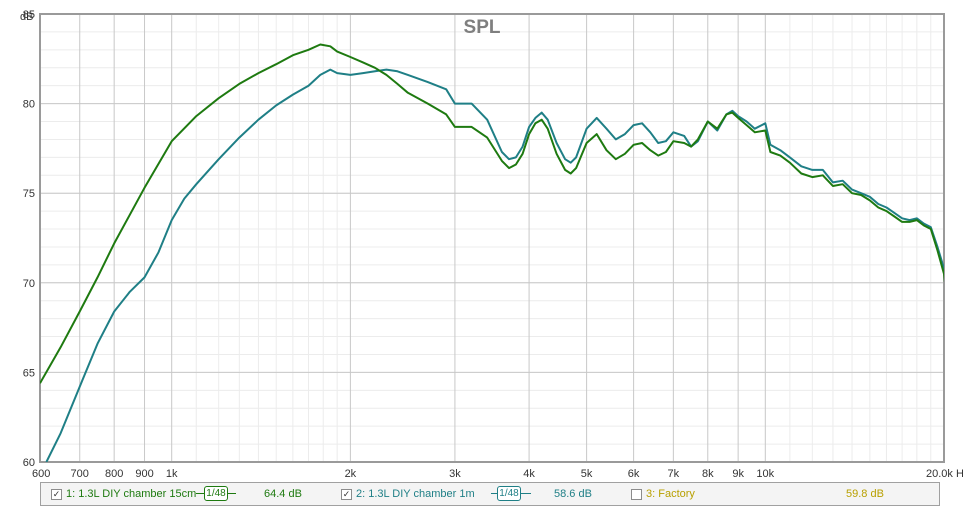 The width and height of the screenshot is (963, 509). Describe the element at coordinates (670, 494) in the screenshot. I see `legend-label-series-3: 3: Factory` at that location.